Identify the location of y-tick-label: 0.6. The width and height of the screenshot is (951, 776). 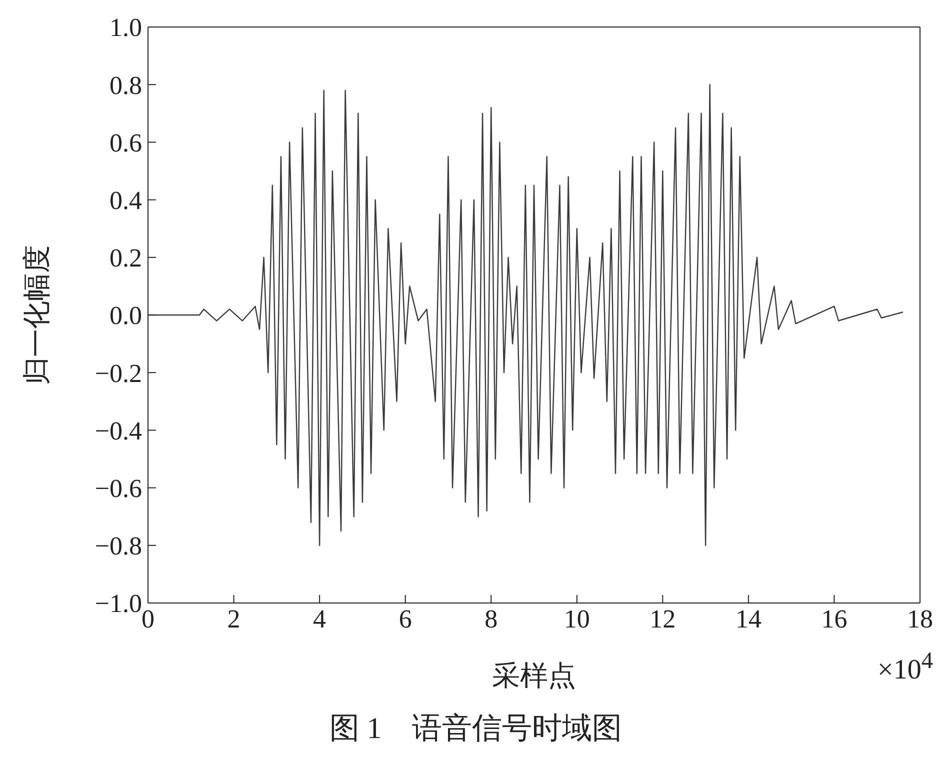
(126, 143).